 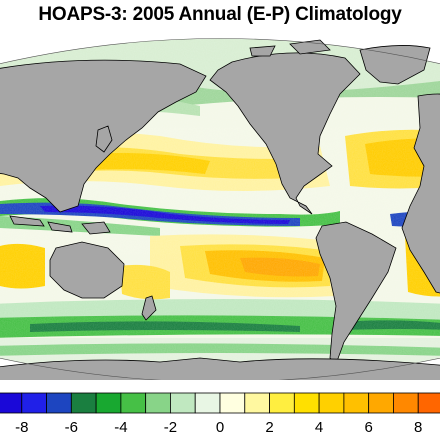 I want to click on colorbar-tick-label: -4, so click(x=121, y=427).